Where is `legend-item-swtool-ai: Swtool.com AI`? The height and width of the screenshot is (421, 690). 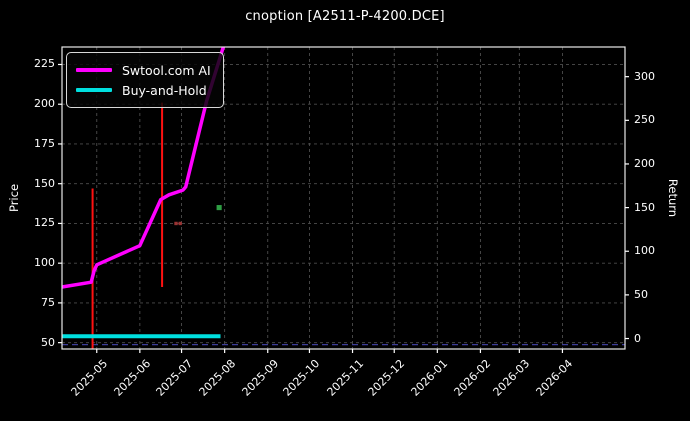 legend-item-swtool-ai: Swtool.com AI is located at coordinates (143, 70).